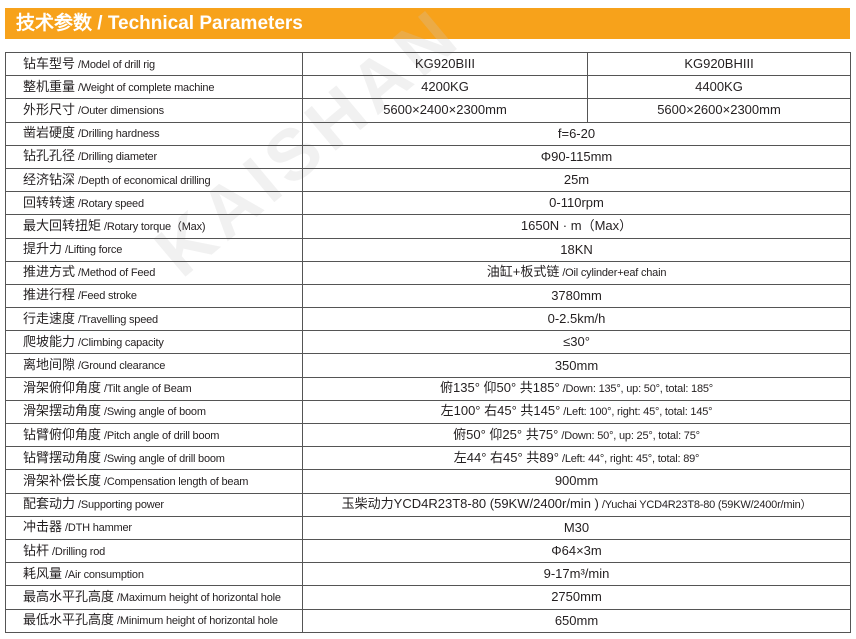 The height and width of the screenshot is (639, 856). Describe the element at coordinates (49, 504) in the screenshot. I see `param-label-cn: 配套动力` at that location.